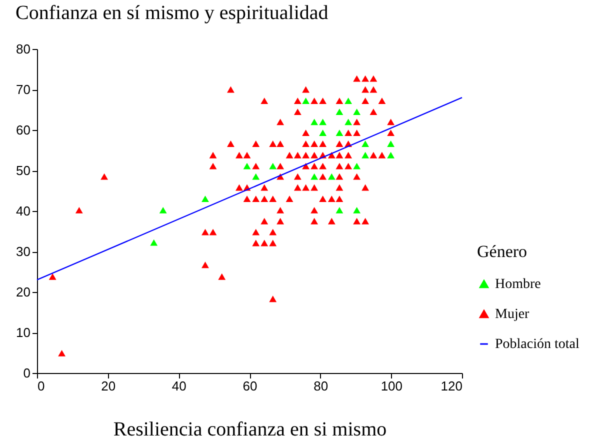 Image resolution: width=610 pixels, height=446 pixels. What do you see at coordinates (23, 130) in the screenshot?
I see `y-tick-label: 60` at bounding box center [23, 130].